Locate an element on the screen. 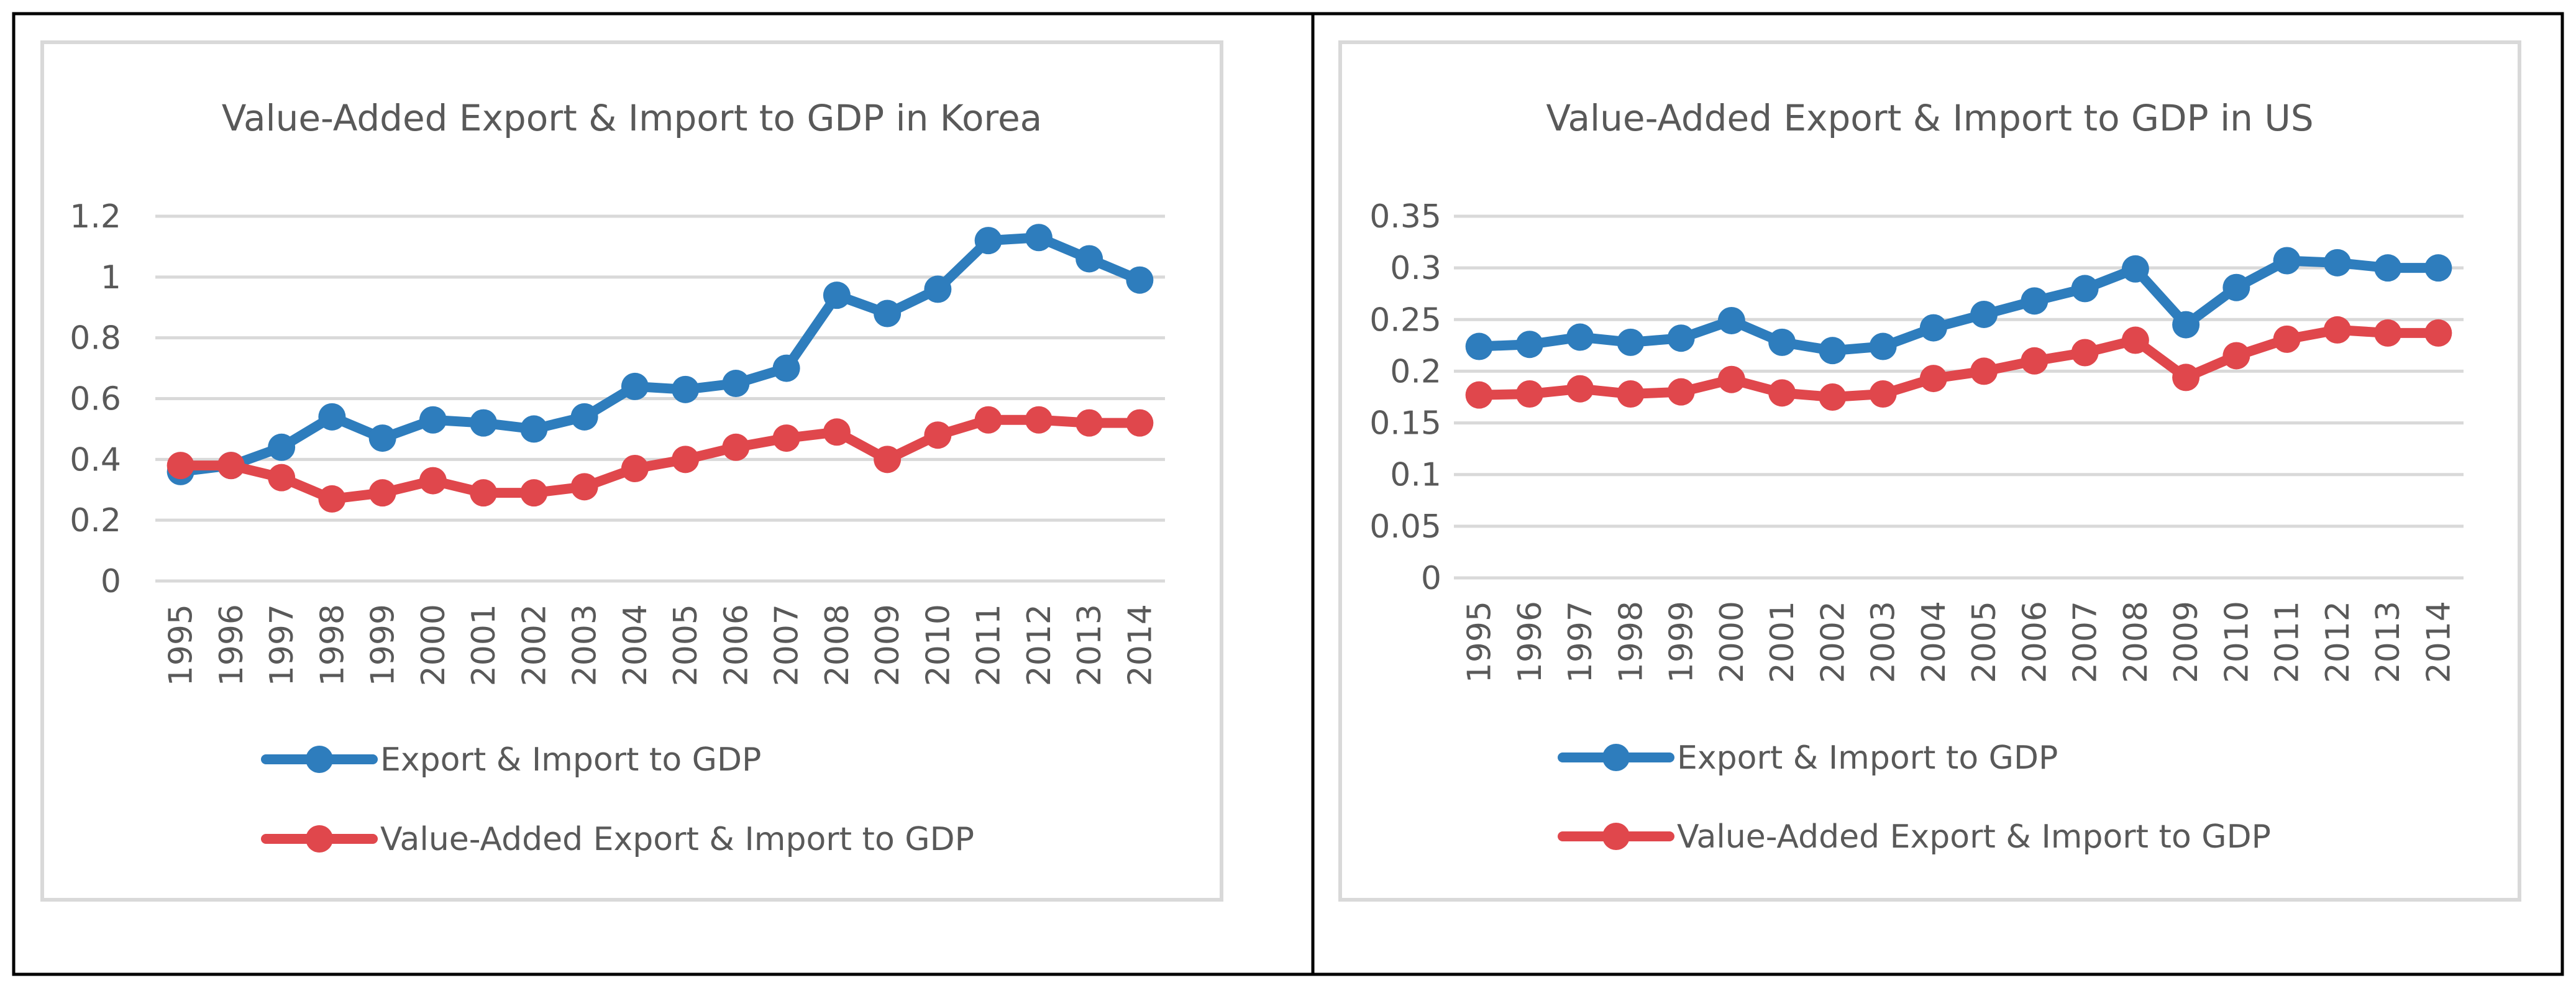 The height and width of the screenshot is (988, 2576). chart-title: Value-Added Export & Import to GDP in US is located at coordinates (1929, 118).